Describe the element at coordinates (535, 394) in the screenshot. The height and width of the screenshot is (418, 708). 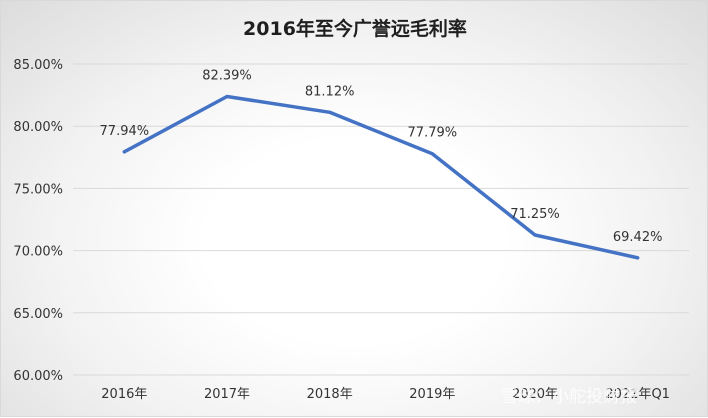
I see `x-tick-label: 2020年` at that location.